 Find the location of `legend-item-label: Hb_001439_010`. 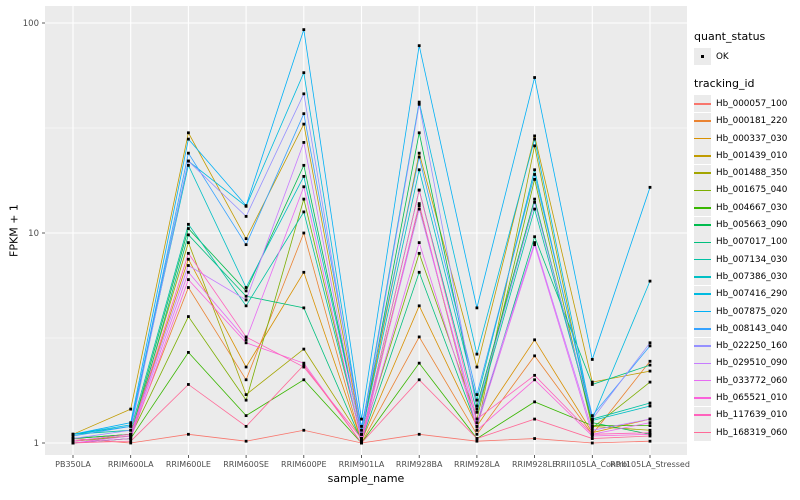

legend-item-label: Hb_001439_010 is located at coordinates (752, 155).